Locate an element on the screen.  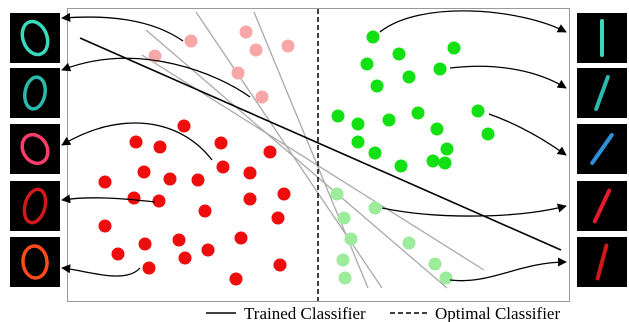
legend: Trained Classifier Optimal Classifier is located at coordinates (383, 313).